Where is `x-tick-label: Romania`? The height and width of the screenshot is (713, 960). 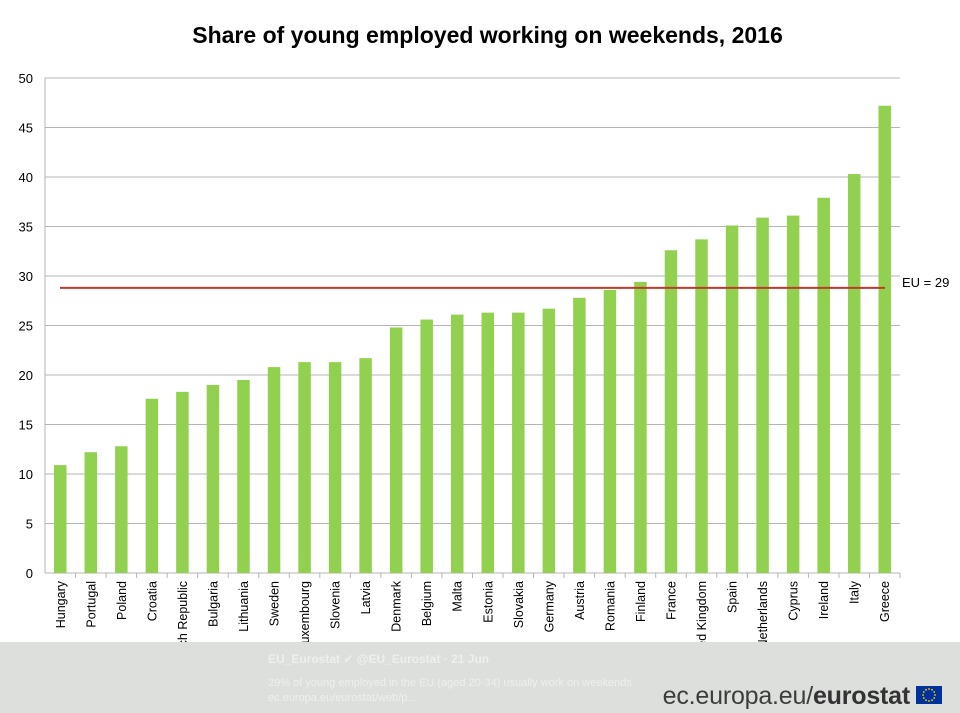 x-tick-label: Romania is located at coordinates (610, 606).